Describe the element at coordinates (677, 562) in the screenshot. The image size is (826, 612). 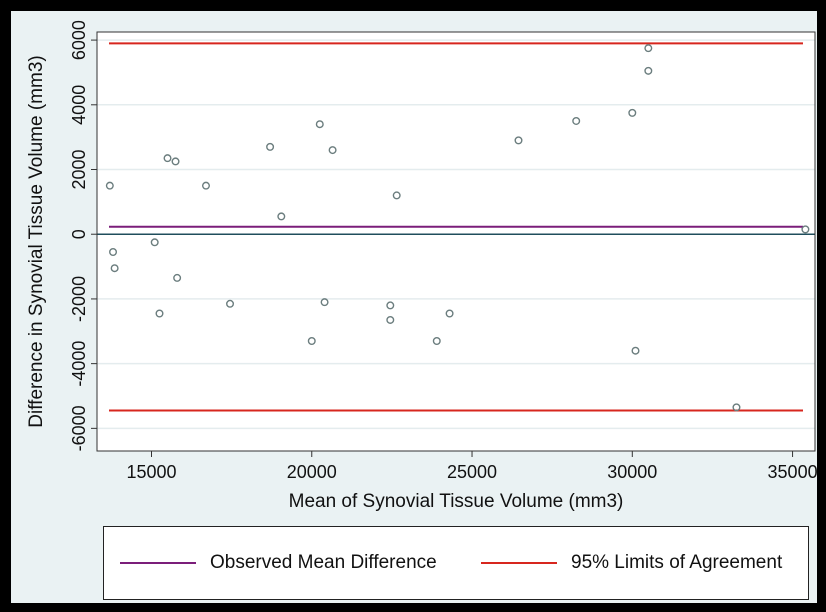
I see `legend-label-limits-of-agreement: 95% Limits of Agreement` at that location.